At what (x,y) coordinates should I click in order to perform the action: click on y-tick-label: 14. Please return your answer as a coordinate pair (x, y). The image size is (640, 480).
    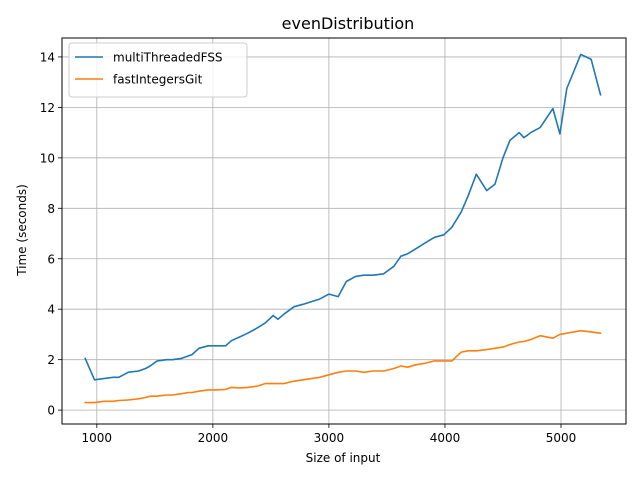
    Looking at the image, I should click on (47, 57).